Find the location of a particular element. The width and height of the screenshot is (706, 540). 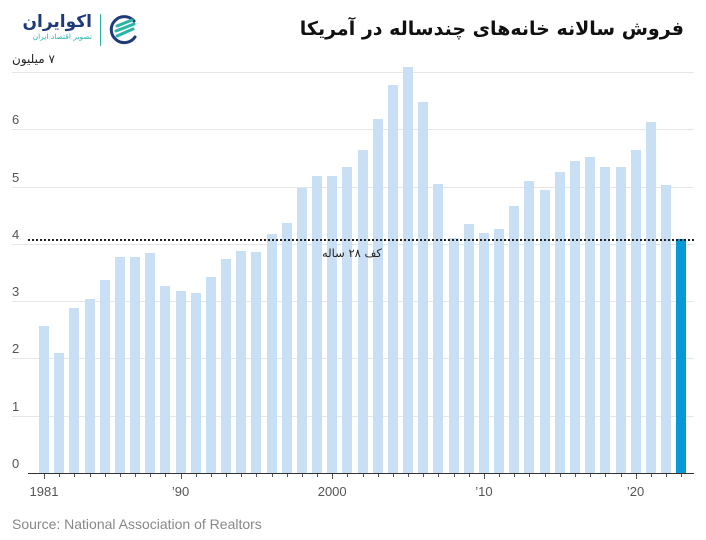

reference-line-label: کف ۲۸ ساله is located at coordinates (352, 253).